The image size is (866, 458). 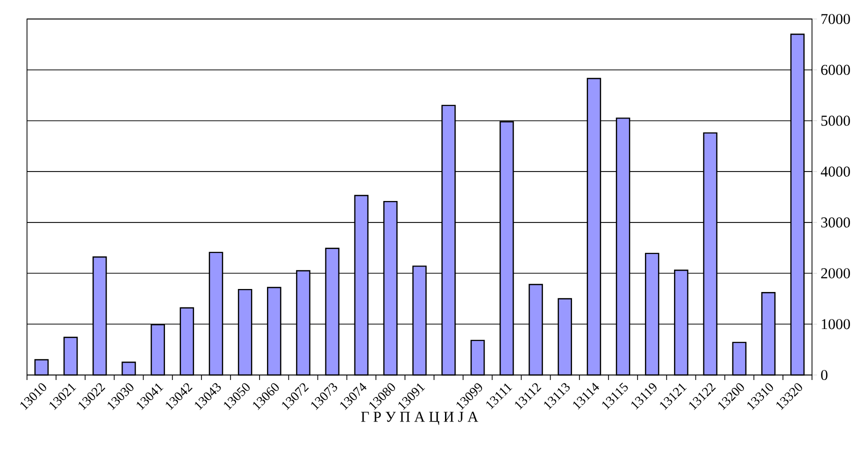 What do you see at coordinates (835, 171) in the screenshot?
I see `y-tick-label: 4000` at bounding box center [835, 171].